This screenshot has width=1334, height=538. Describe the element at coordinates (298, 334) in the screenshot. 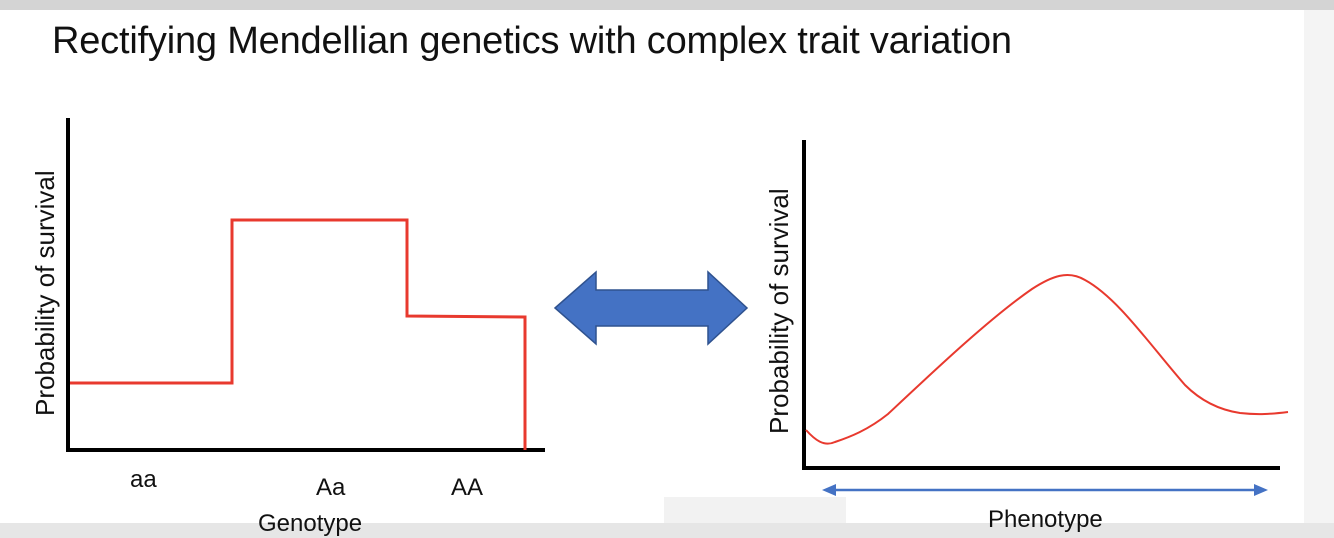

I see `left-step-line` at that location.